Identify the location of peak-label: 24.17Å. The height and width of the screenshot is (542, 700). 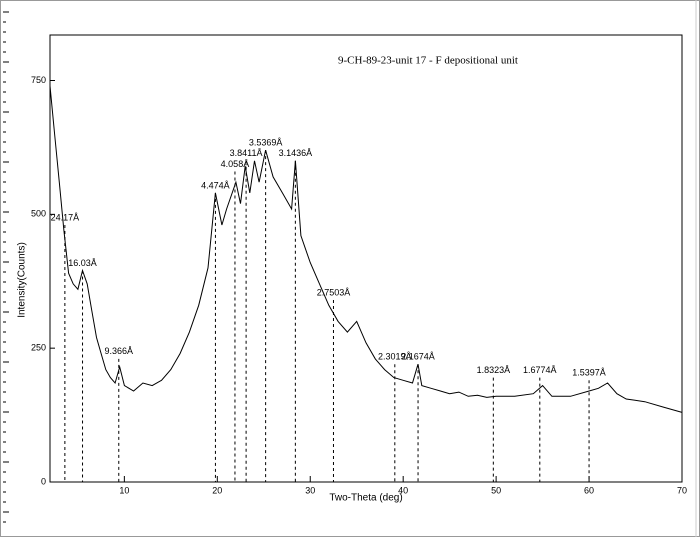
(65, 217).